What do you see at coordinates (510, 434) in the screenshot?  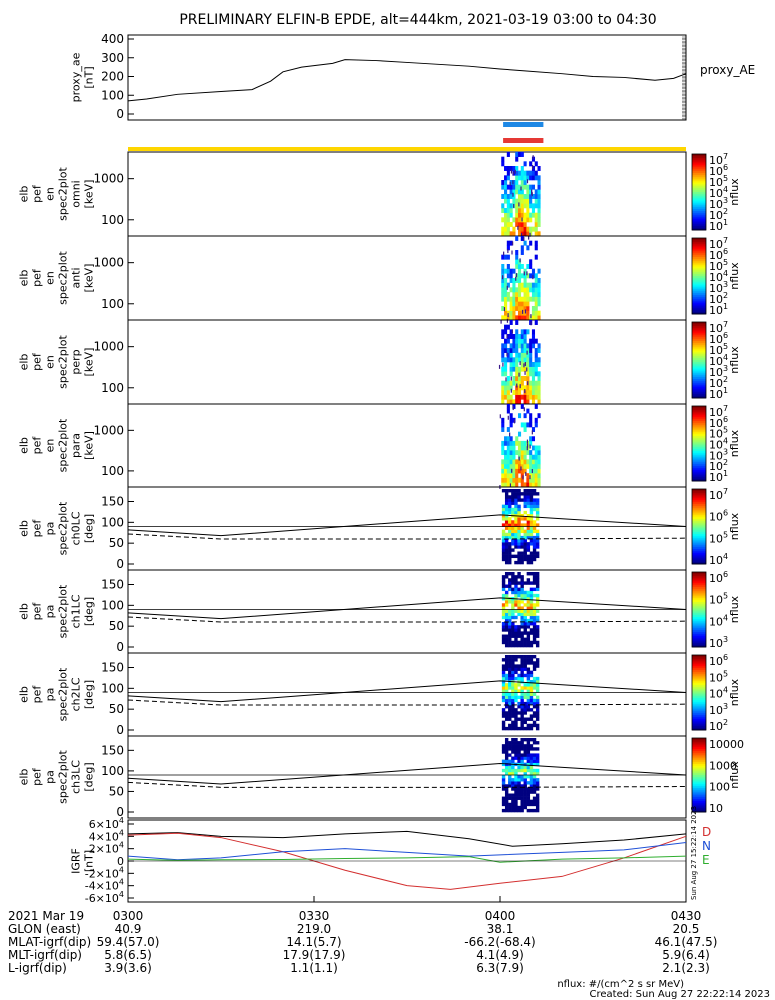 I see `spec2plot_para-speck` at bounding box center [510, 434].